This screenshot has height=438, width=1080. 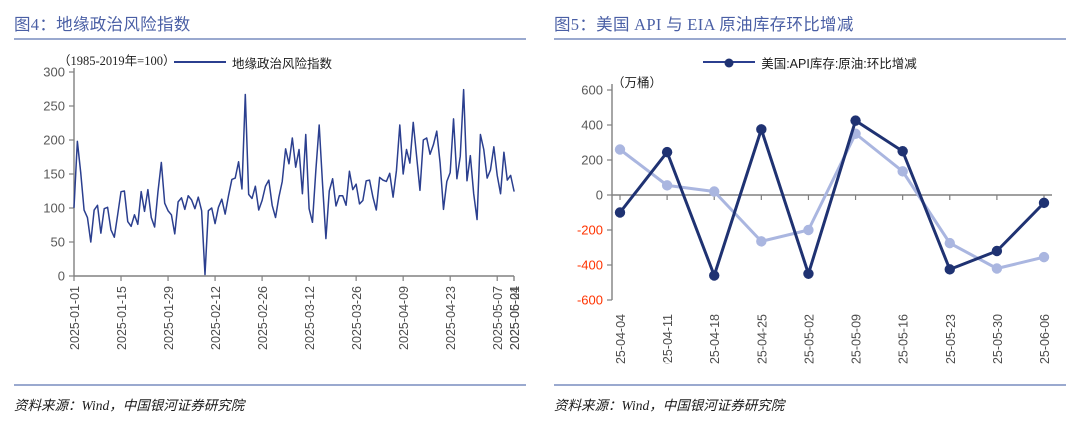 What do you see at coordinates (102, 24) in the screenshot?
I see `figure-4-title: 图4：地缘政治风险指数` at bounding box center [102, 24].